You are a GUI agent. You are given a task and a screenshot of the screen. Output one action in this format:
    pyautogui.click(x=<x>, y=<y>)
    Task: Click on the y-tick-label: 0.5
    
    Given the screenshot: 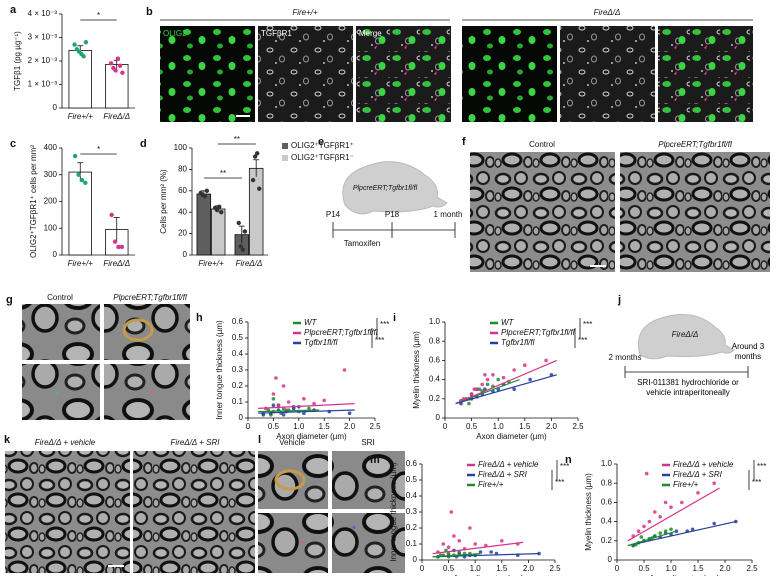 What is the action you would take?
    pyautogui.click(x=238, y=337)
    